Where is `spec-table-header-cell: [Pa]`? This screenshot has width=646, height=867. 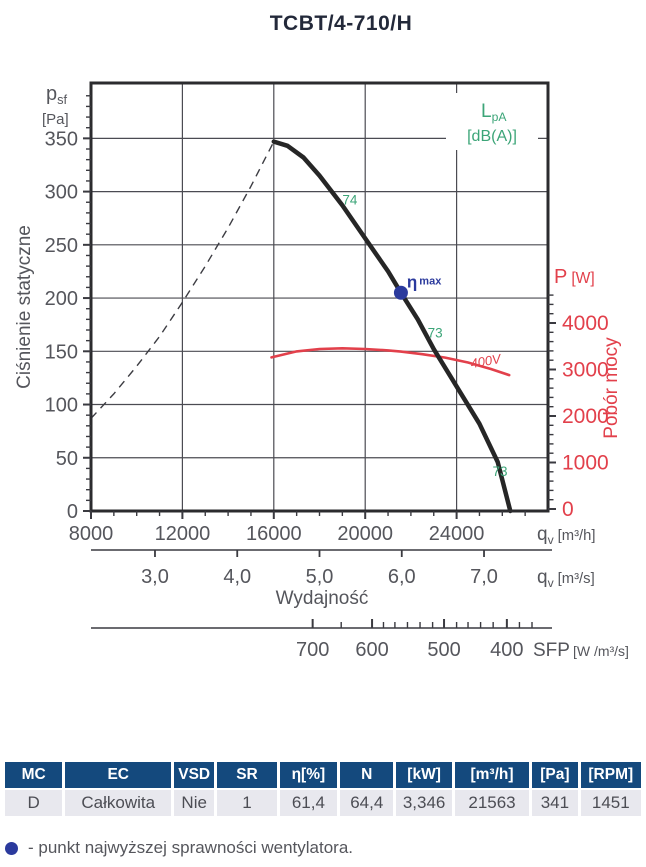
spec-table-header-cell: [Pa] is located at coordinates (555, 775).